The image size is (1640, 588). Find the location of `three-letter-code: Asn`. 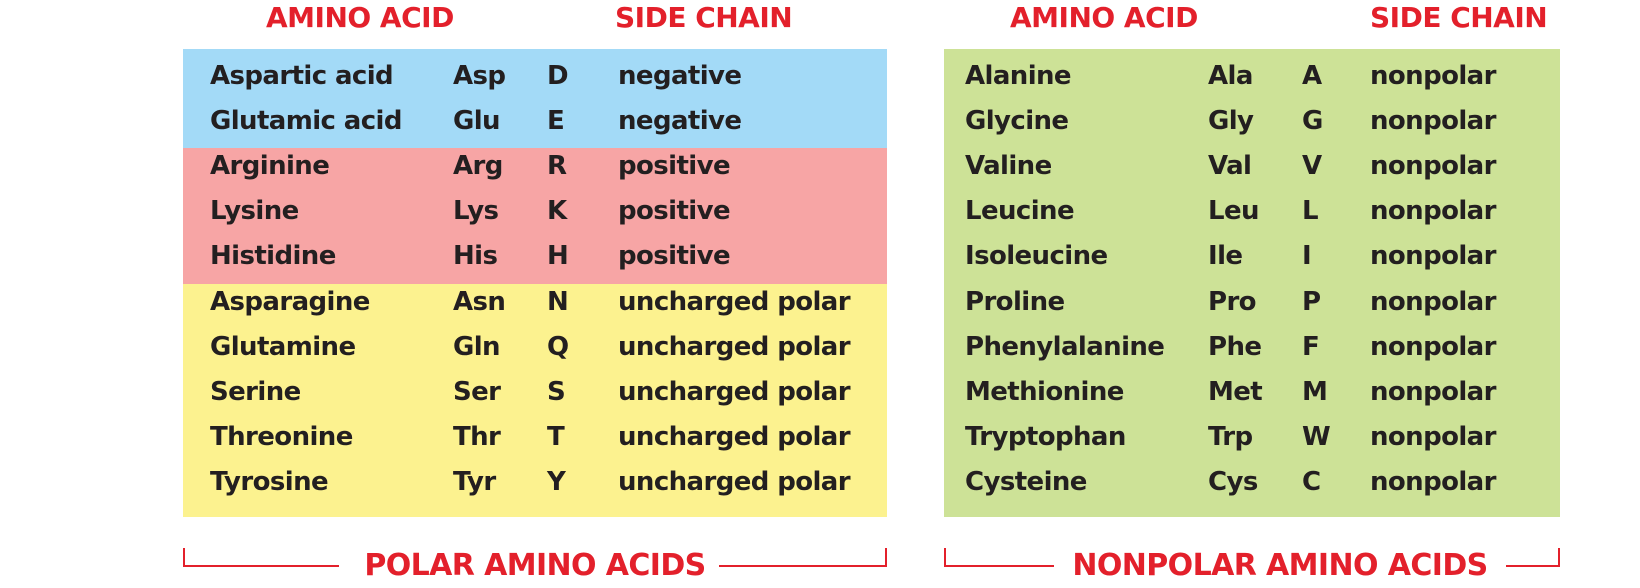

three-letter-code: Asn is located at coordinates (479, 301).